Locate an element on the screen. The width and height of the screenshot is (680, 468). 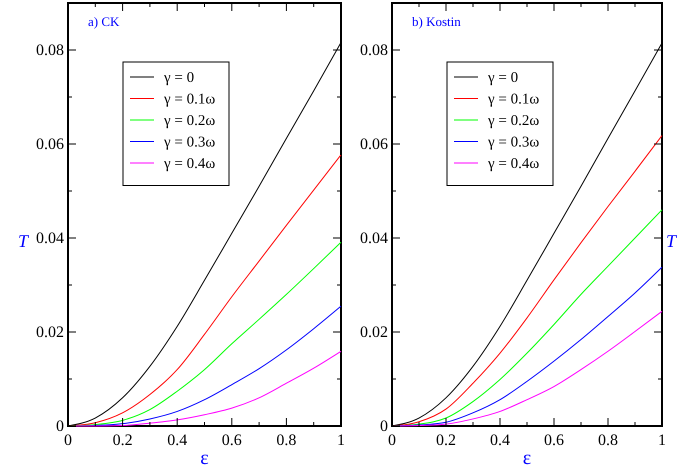
text: b) Kostin is located at coordinates (437, 21).